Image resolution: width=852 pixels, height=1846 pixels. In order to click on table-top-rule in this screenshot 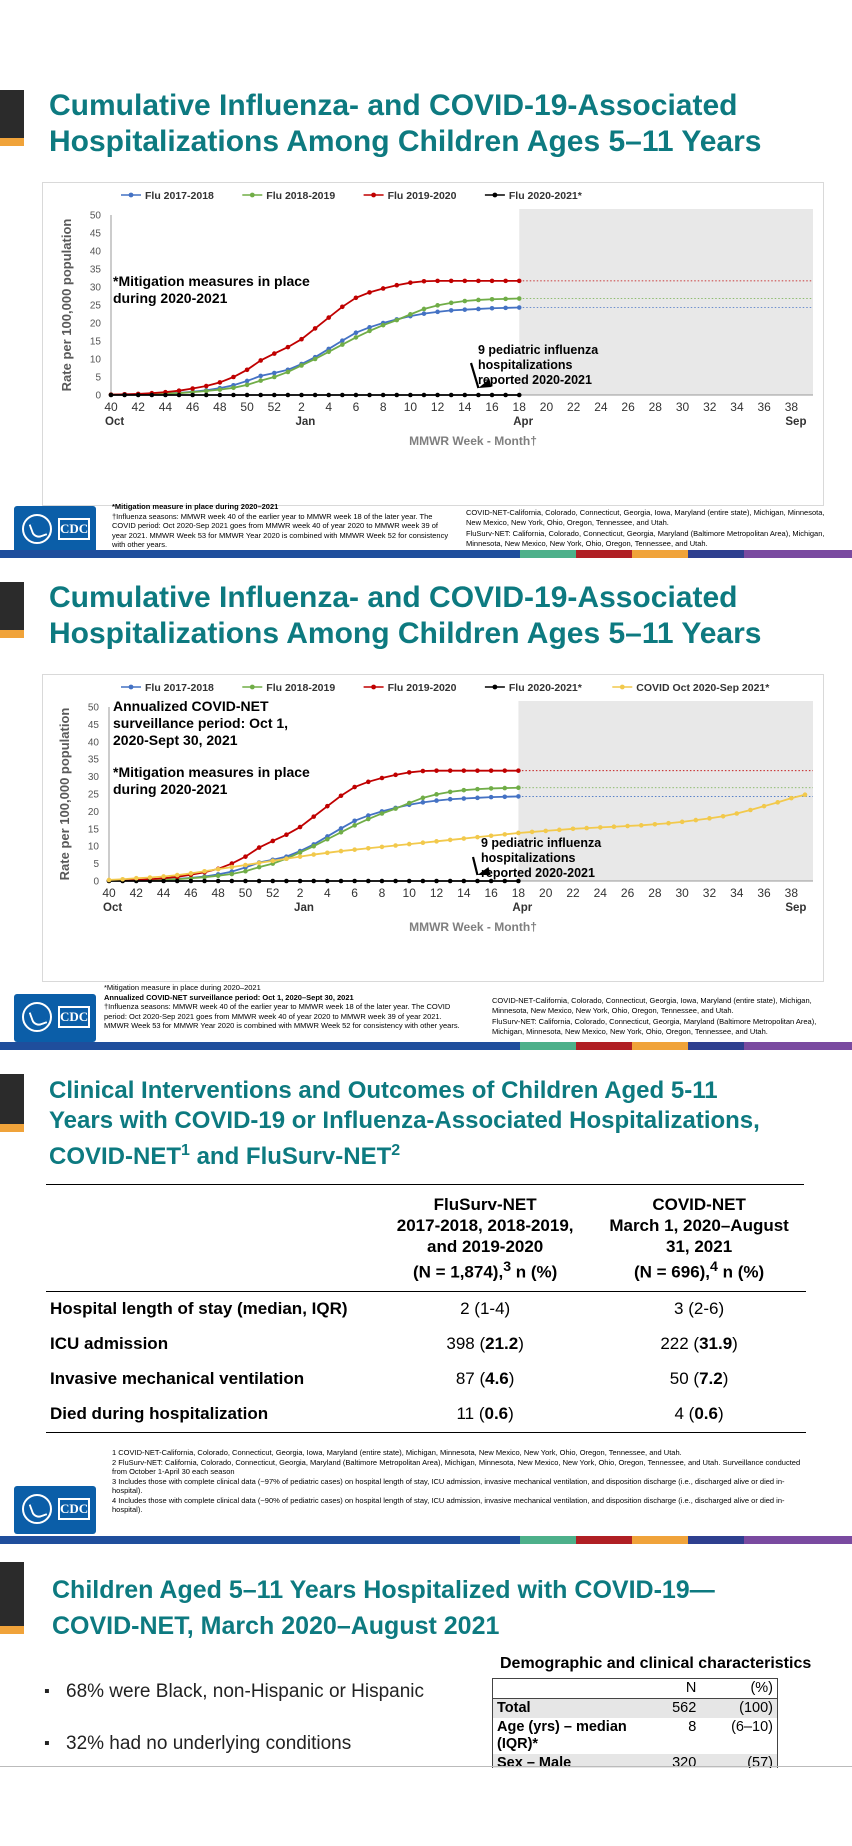, I will do `click(425, 1184)`.